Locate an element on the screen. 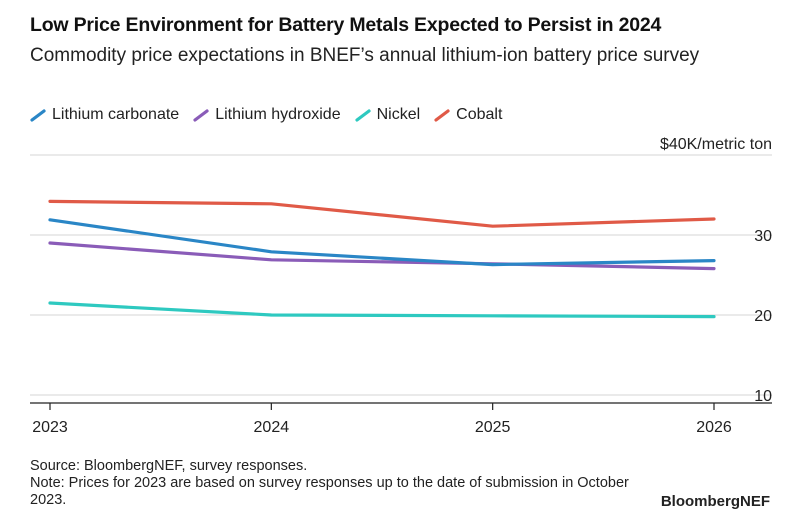 The height and width of the screenshot is (530, 800). x-tick-label: 2024 is located at coordinates (272, 427).